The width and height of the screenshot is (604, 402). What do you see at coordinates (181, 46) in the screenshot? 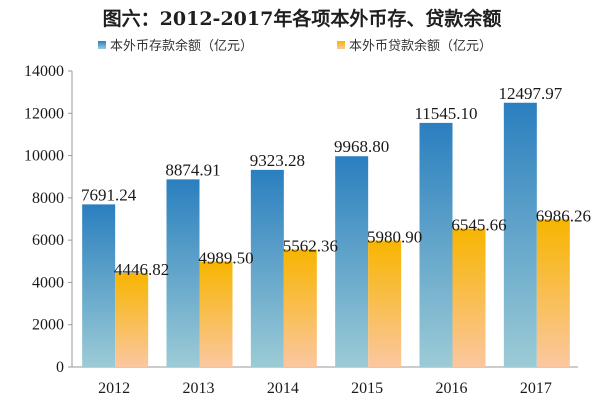
I see `legend-label-deposit: 本外币存款余额（亿元）` at bounding box center [181, 46].